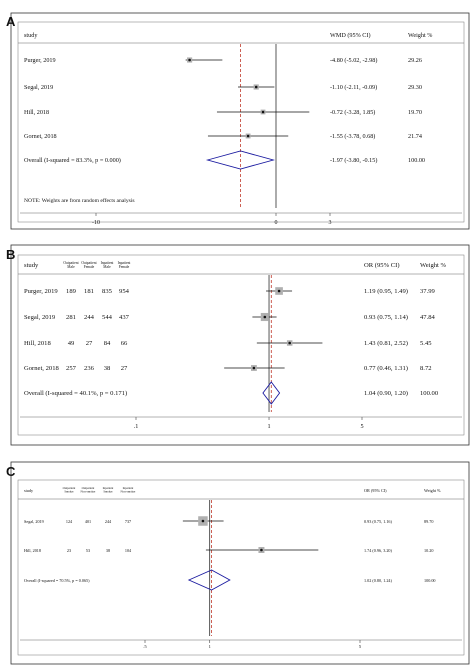 This screenshot has width=474, height=667. Describe the element at coordinates (128, 550) in the screenshot. I see `study-count: 104` at that location.